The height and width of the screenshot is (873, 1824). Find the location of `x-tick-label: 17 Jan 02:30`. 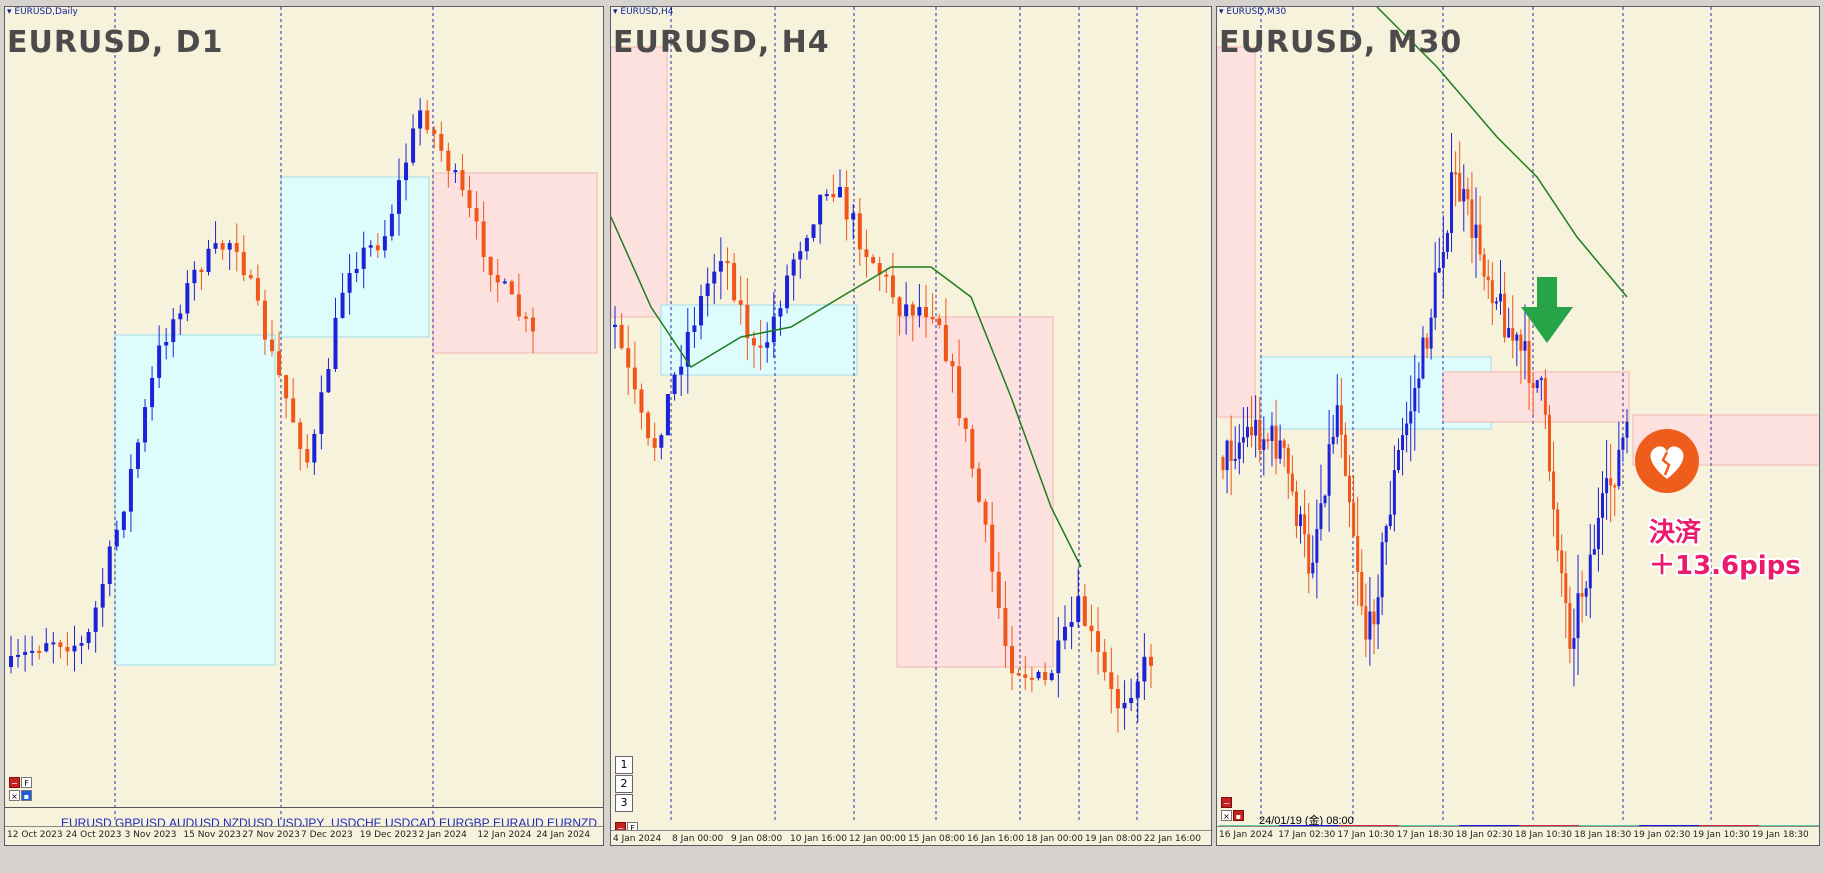

x-tick-label: 17 Jan 02:30 is located at coordinates (1307, 835).